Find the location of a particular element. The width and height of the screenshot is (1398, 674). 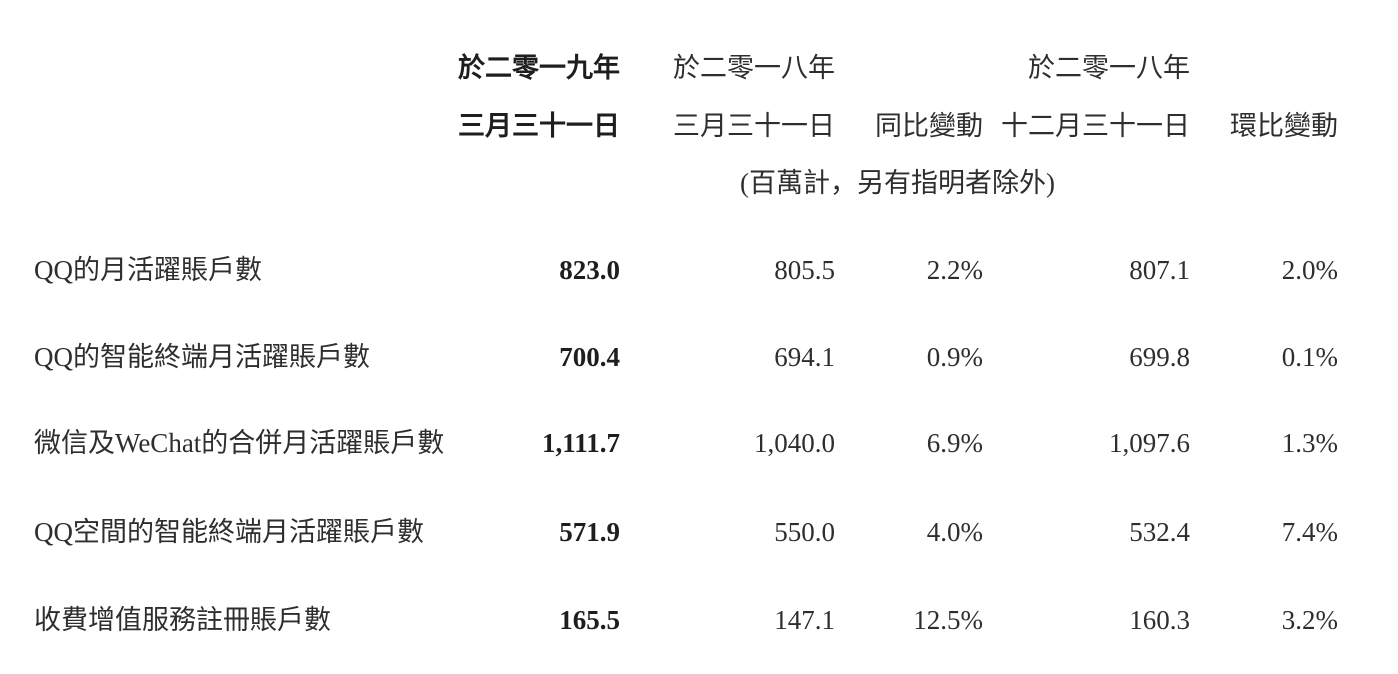

cell-v2019: 571.9 is located at coordinates (589, 532).